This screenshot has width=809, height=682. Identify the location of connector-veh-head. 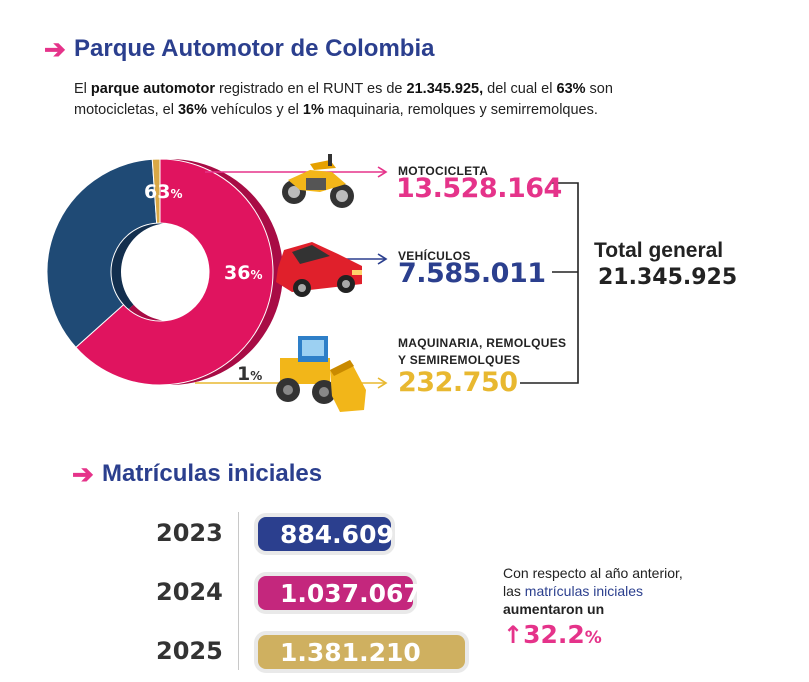
(382, 259).